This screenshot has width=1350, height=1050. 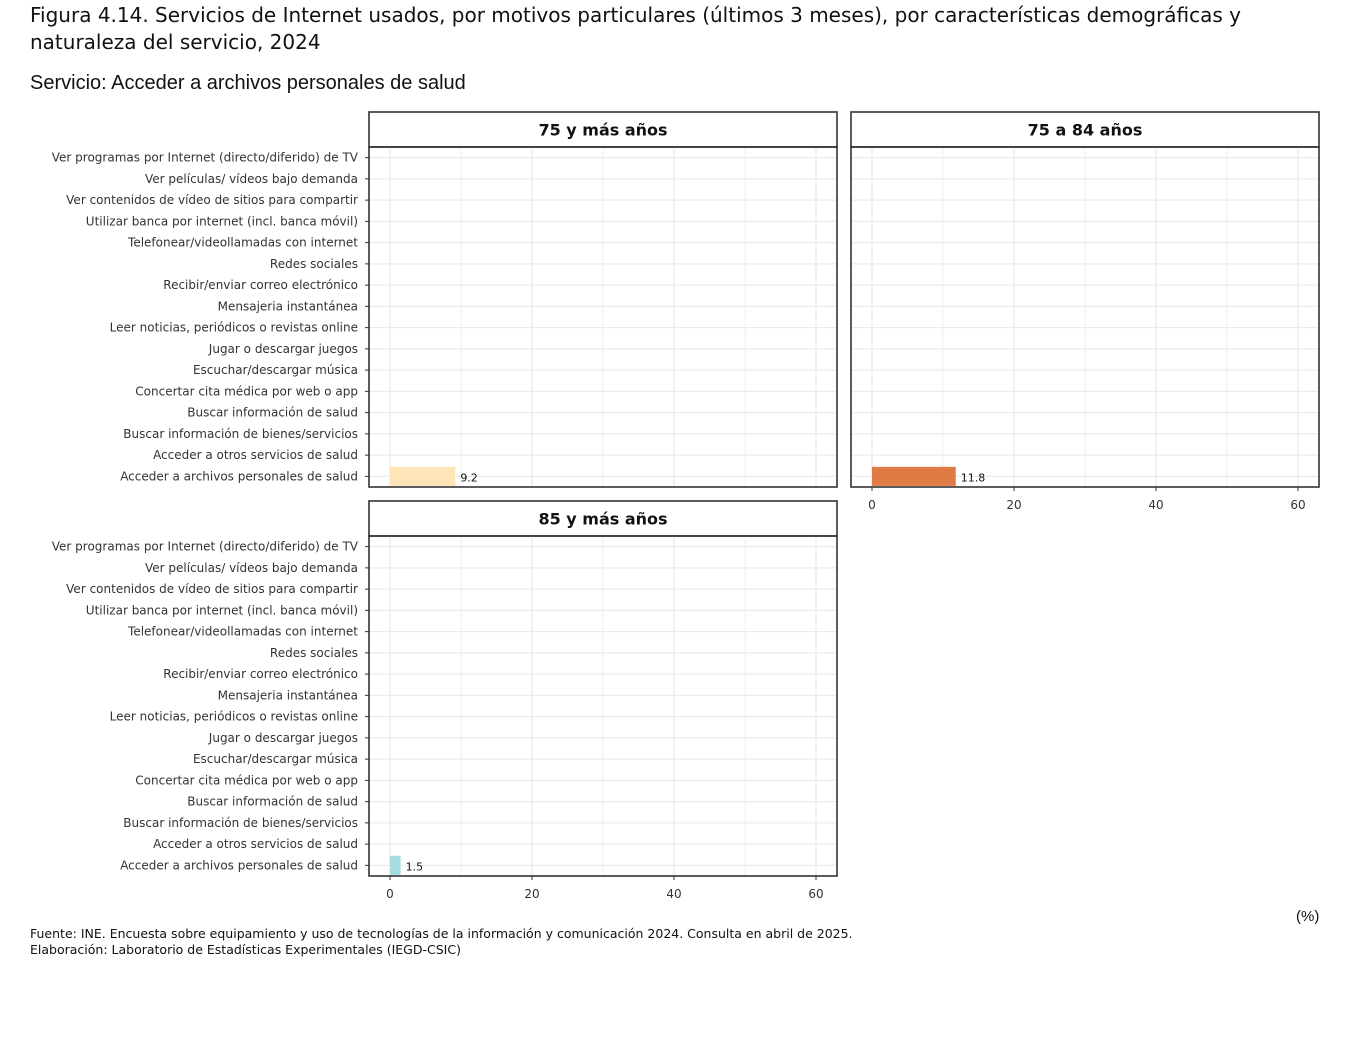 What do you see at coordinates (1308, 916) in the screenshot?
I see `unit-label: (%)` at bounding box center [1308, 916].